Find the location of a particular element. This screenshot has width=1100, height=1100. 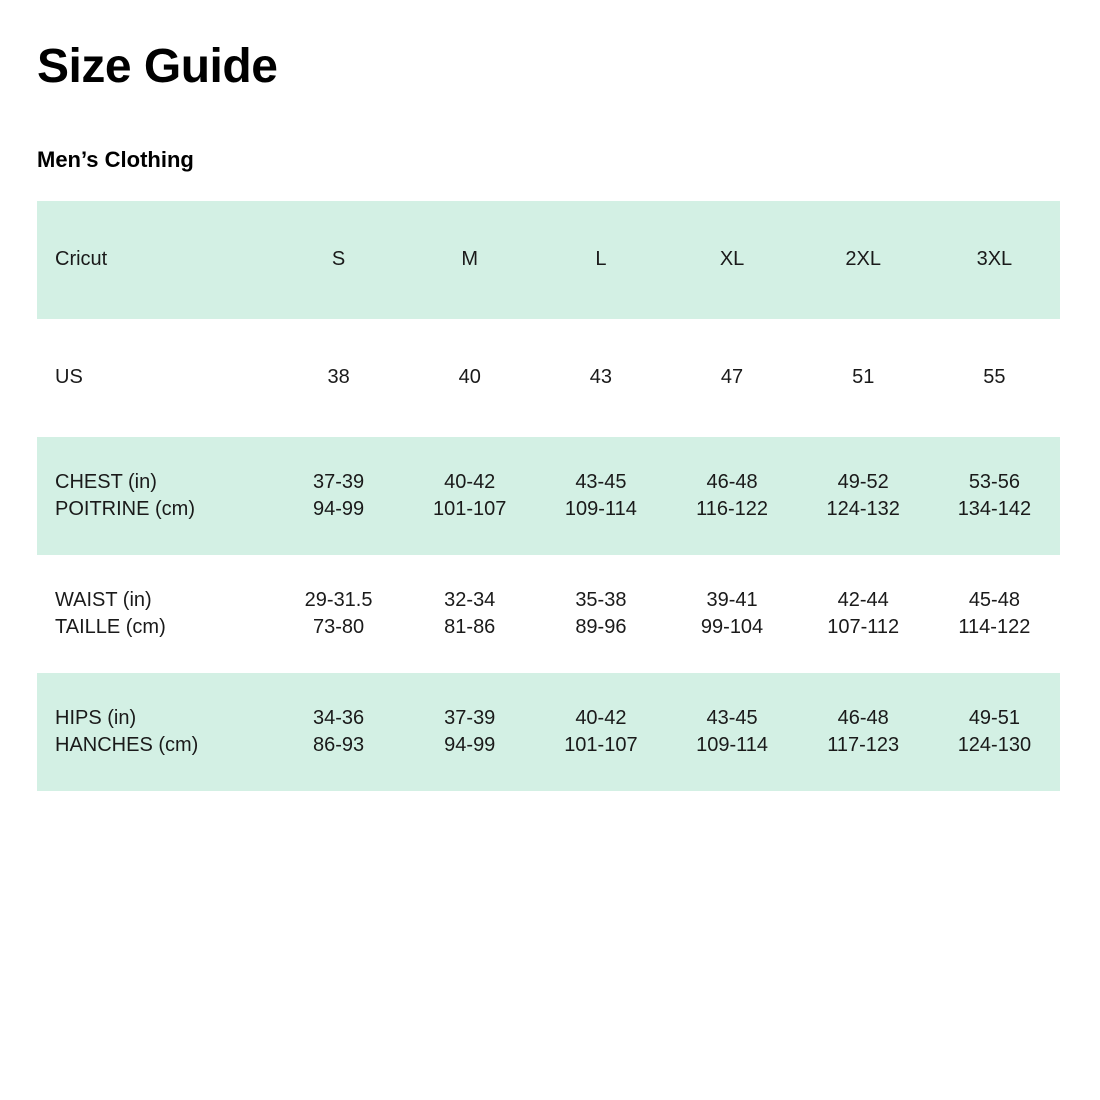

table-row-cricut-sizes: Cricut S M L XL 2XL 3XL is located at coordinates (548, 259).